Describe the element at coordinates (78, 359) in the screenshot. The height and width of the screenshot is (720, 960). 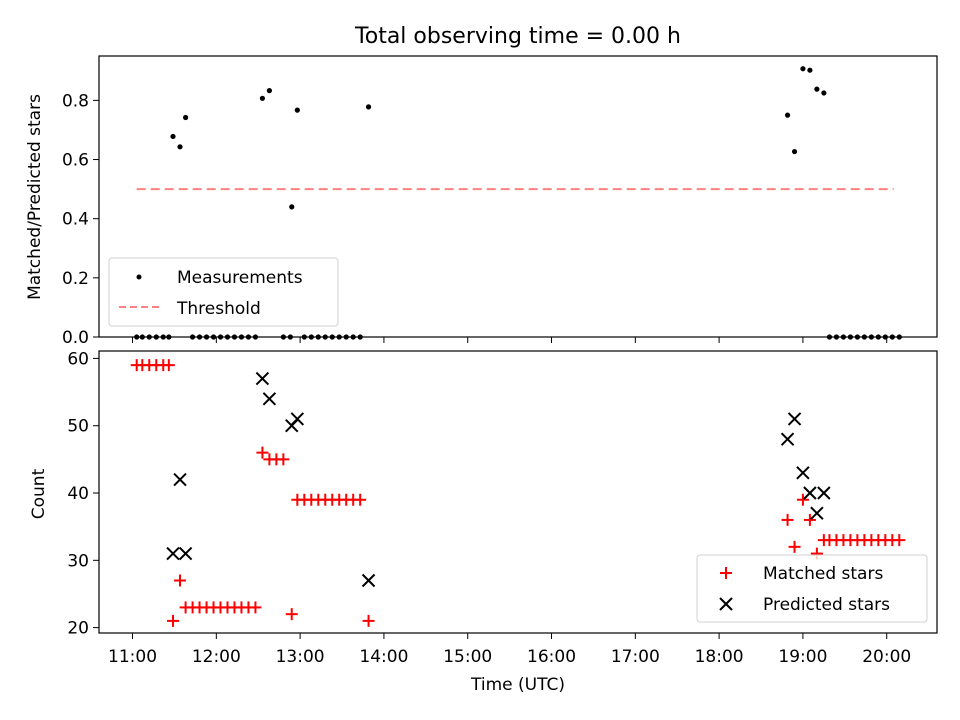
I see `bottom-ytick-label: 60` at that location.